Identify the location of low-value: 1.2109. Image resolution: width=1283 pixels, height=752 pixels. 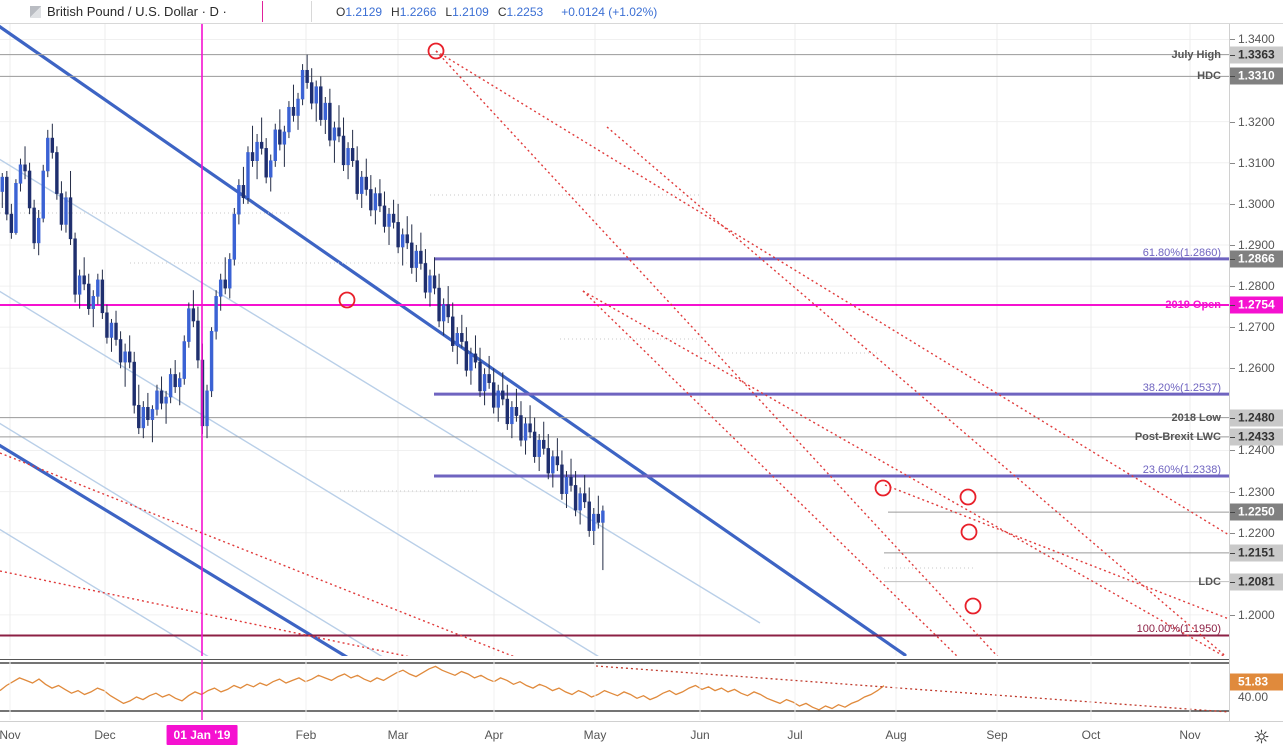
(470, 12).